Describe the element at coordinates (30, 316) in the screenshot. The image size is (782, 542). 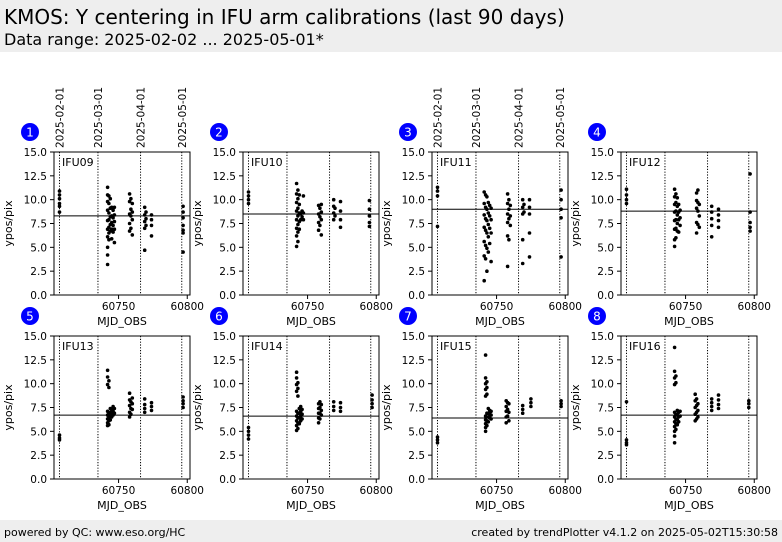
I see `panel-5-badge` at that location.